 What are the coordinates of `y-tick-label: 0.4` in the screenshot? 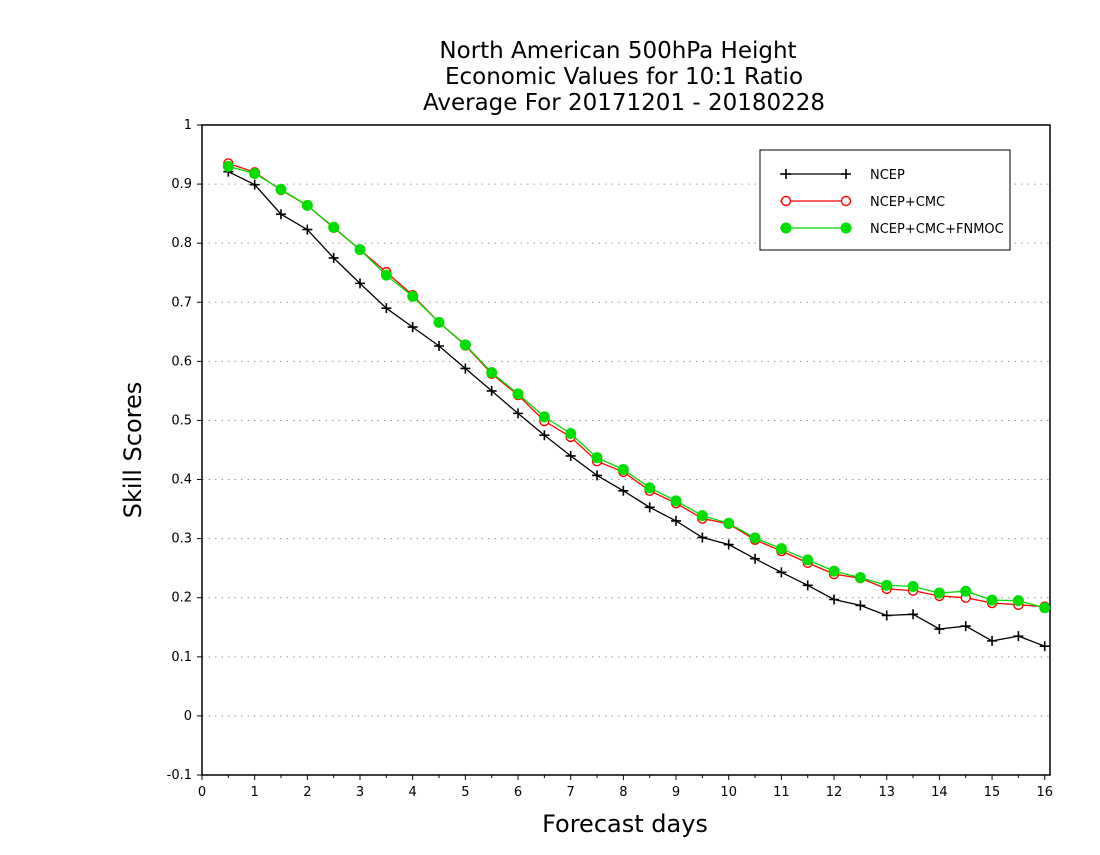 It's located at (181, 480).